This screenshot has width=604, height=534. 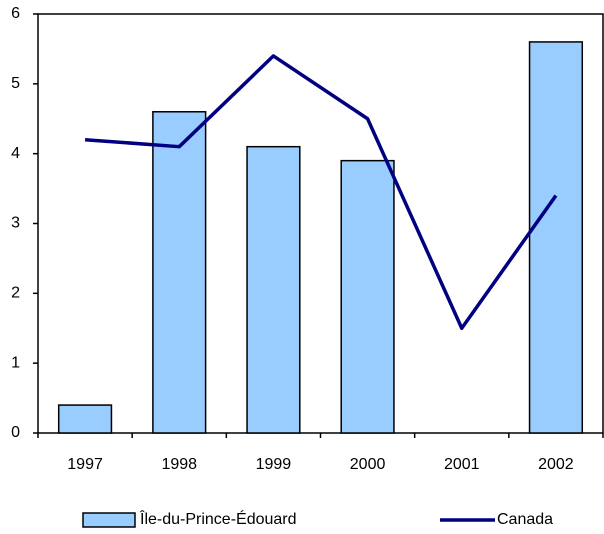 What do you see at coordinates (15, 293) in the screenshot?
I see `y-tick-label: 2` at bounding box center [15, 293].